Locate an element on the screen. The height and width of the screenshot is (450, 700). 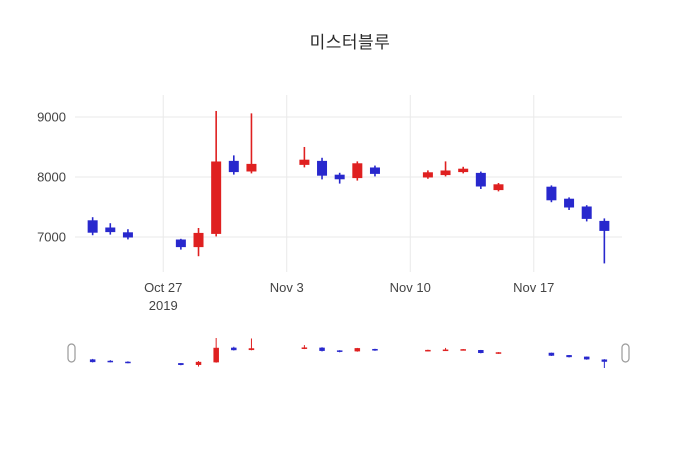
x-tick-label: Nov 3 is located at coordinates (287, 287).